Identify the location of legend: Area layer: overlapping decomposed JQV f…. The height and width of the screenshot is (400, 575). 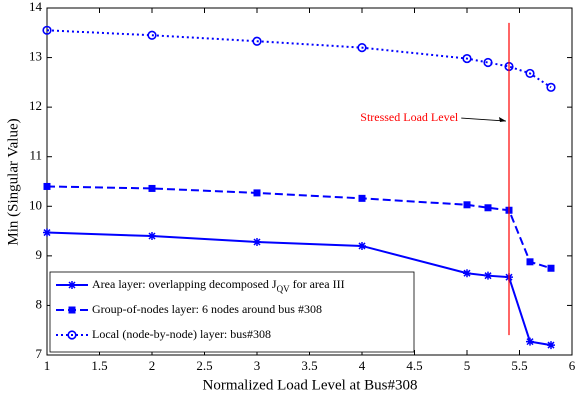
(232, 312).